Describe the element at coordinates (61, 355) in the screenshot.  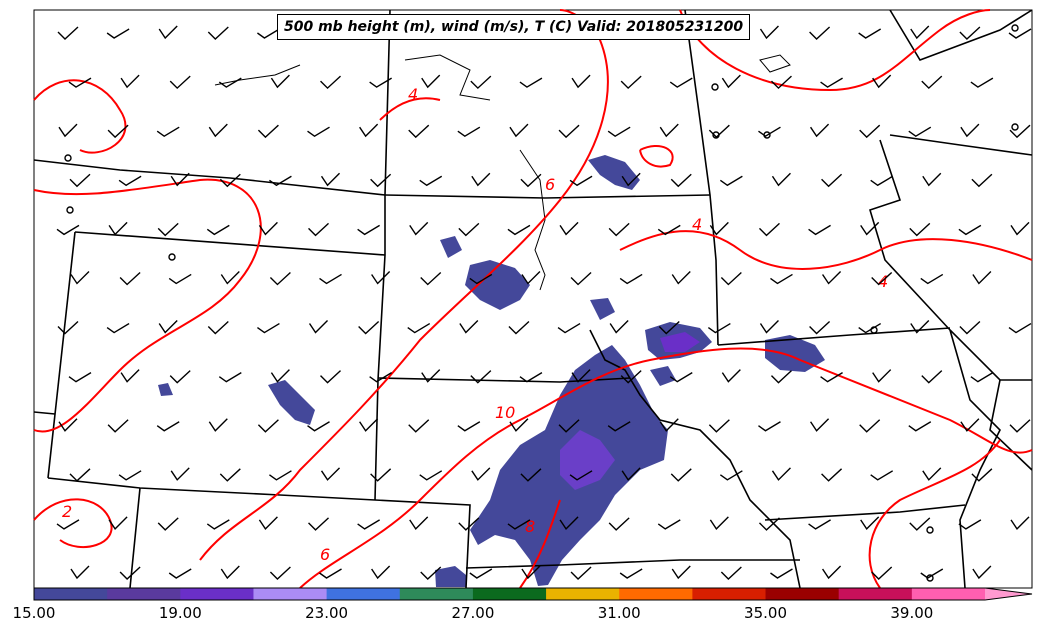
I see `border-co-west` at that location.